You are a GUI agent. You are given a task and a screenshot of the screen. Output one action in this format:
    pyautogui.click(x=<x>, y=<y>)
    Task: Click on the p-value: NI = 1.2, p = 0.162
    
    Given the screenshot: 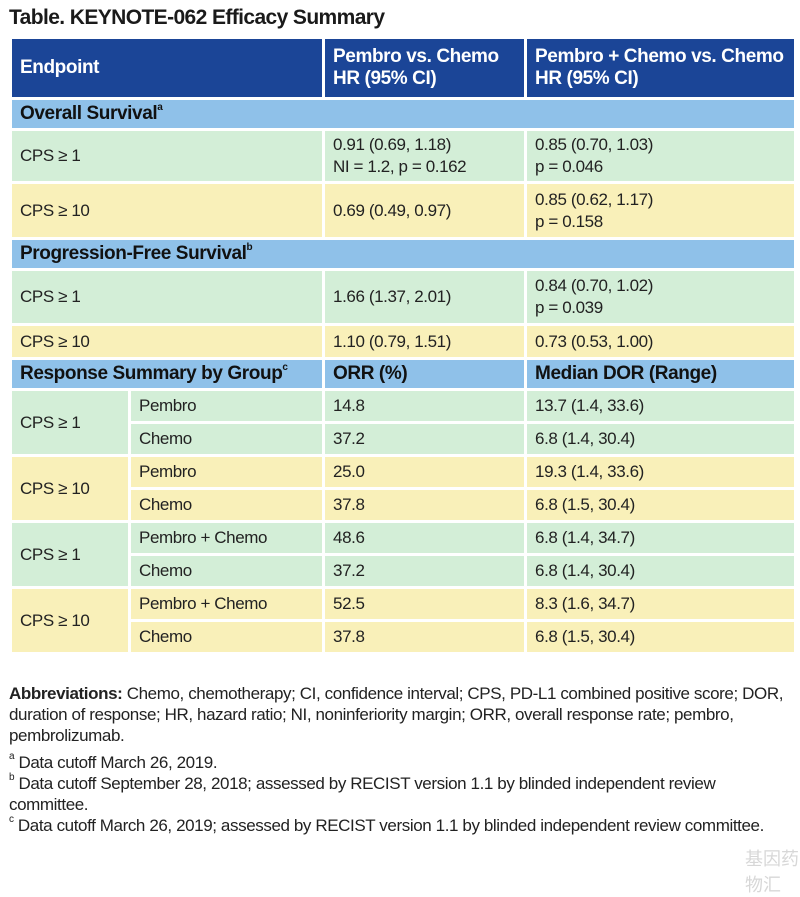 What is the action you would take?
    pyautogui.click(x=400, y=166)
    